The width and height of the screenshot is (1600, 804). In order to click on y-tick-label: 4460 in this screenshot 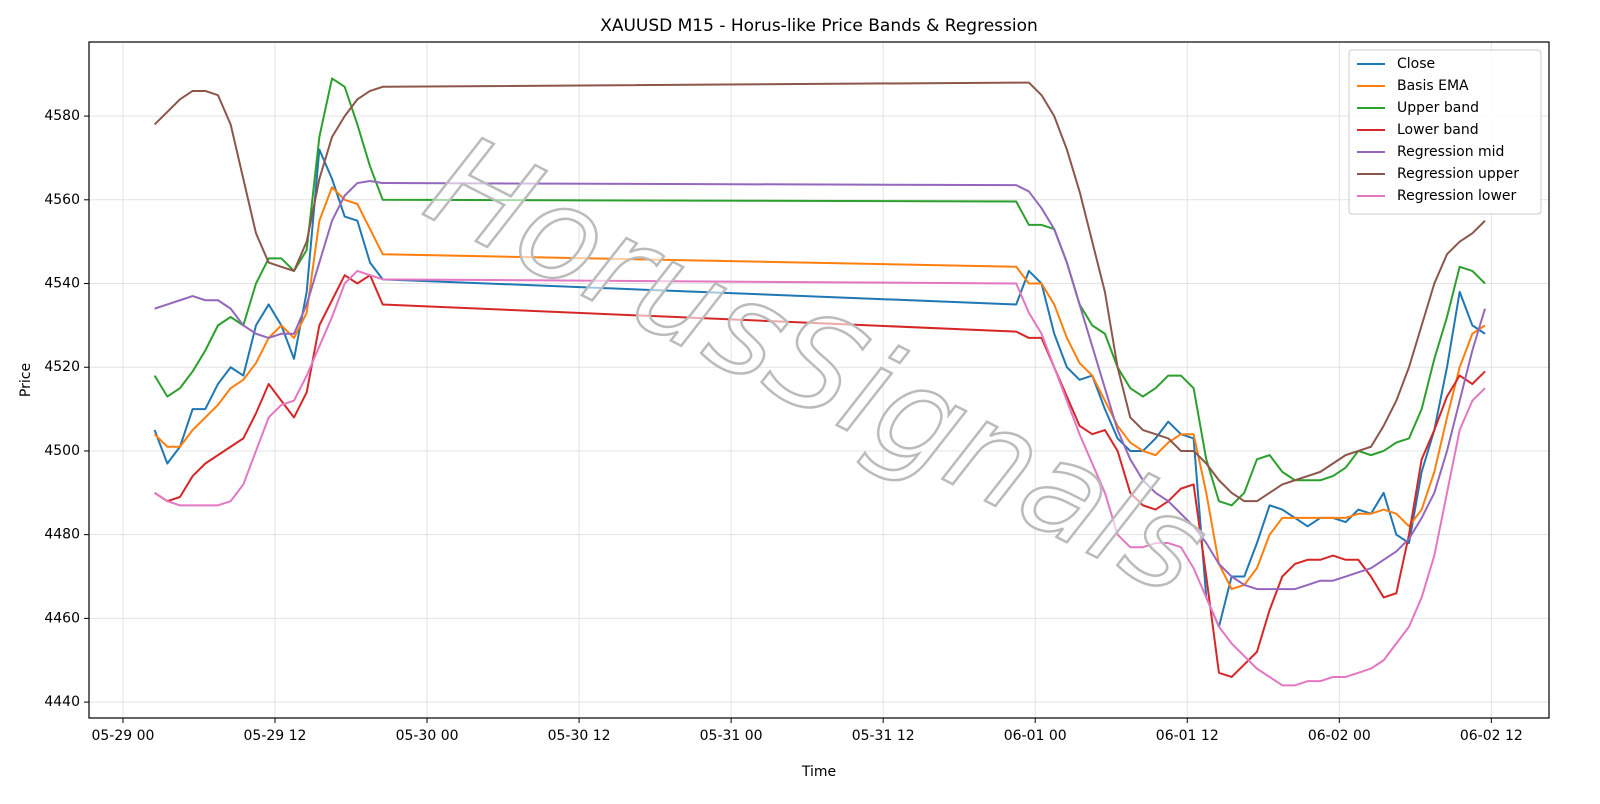, I will do `click(62, 618)`.